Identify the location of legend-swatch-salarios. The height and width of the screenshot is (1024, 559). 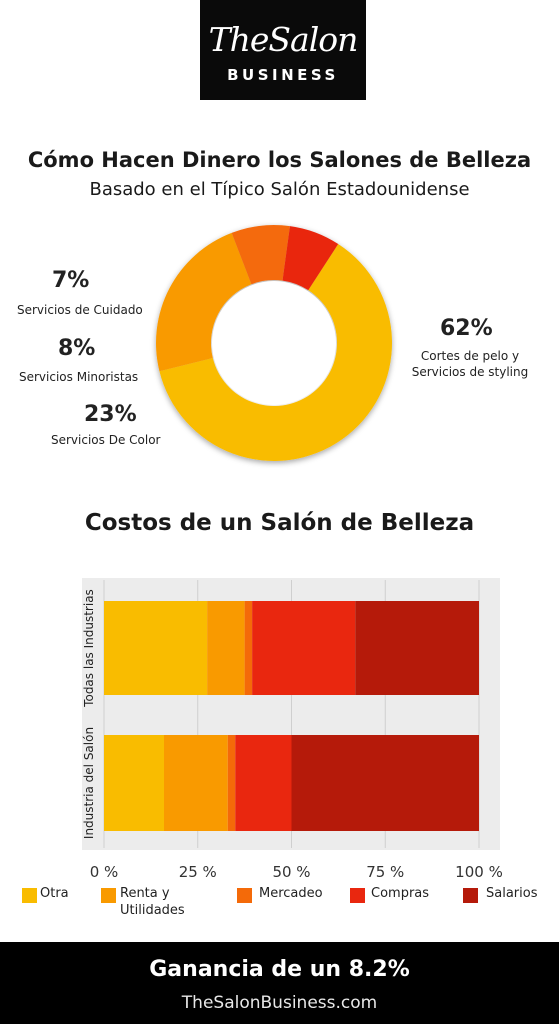
(470, 895).